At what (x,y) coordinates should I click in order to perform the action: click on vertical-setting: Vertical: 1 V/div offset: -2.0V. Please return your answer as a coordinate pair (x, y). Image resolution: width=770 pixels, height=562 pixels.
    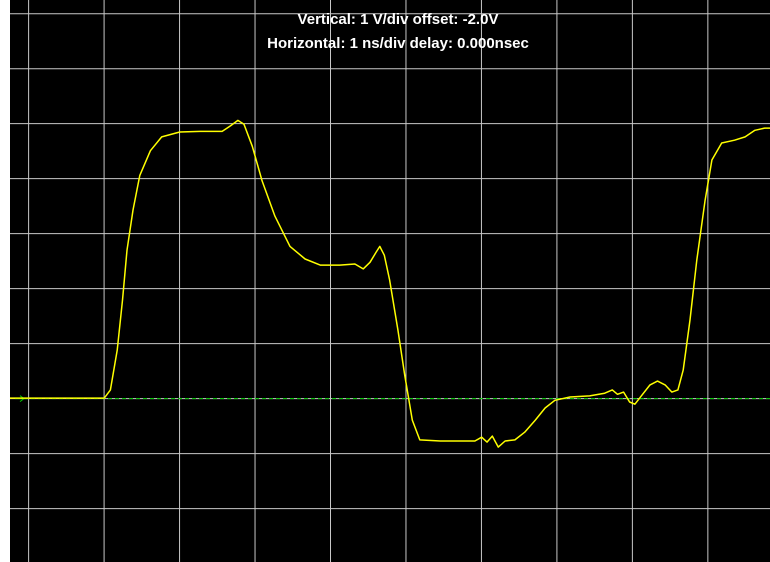
    Looking at the image, I should click on (398, 19).